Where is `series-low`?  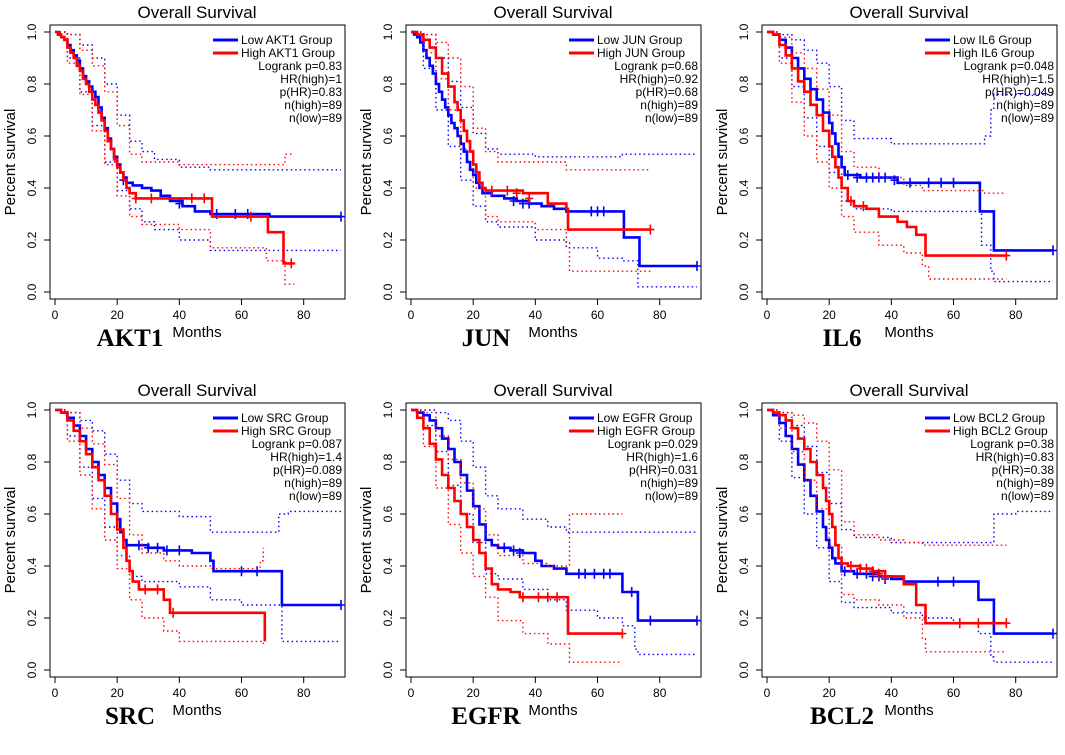 series-low is located at coordinates (556, 159).